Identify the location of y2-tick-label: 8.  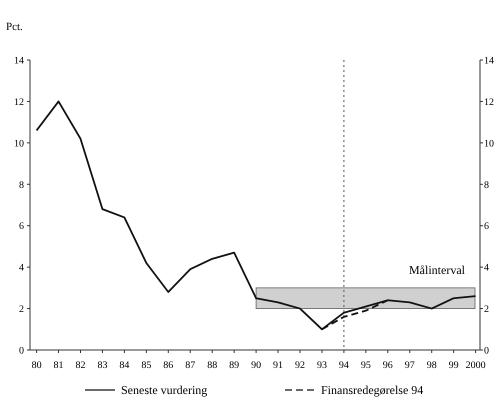
(486, 185).